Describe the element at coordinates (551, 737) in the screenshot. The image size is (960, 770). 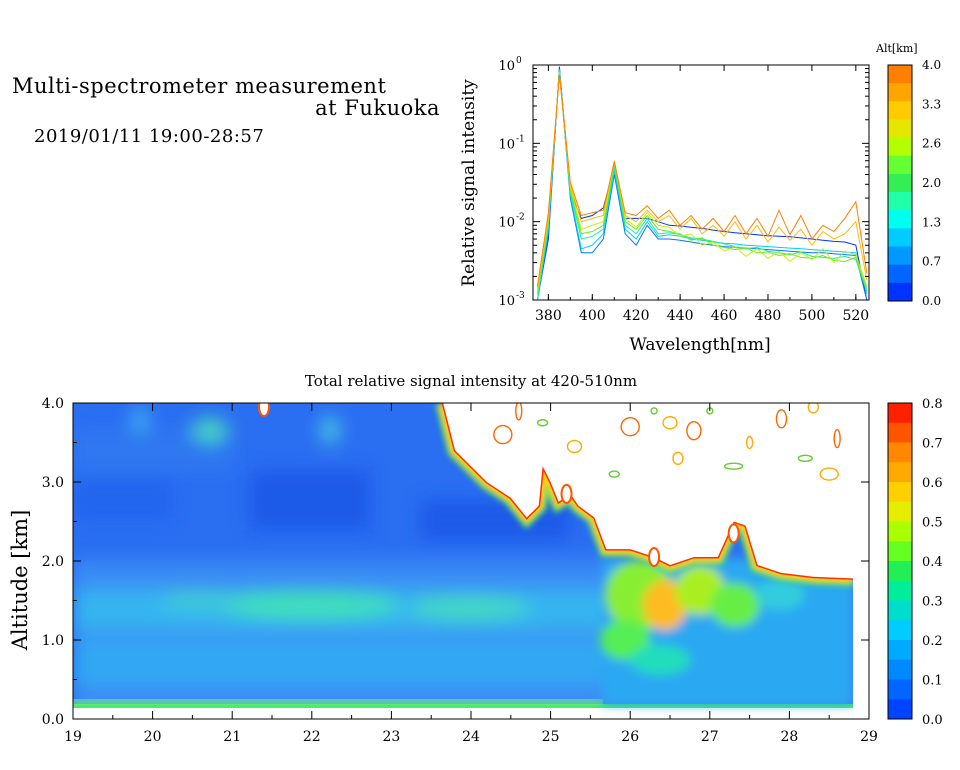
I see `x-tick-label: 25` at that location.